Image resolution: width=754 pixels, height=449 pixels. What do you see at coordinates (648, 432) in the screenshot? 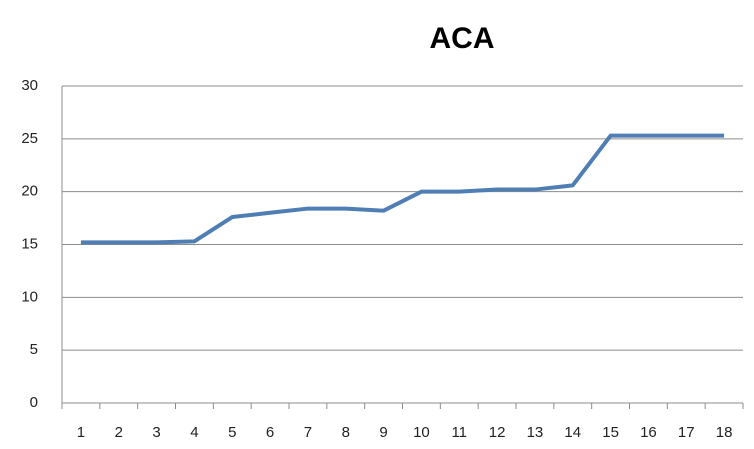
I see `x-tick-label: 16` at bounding box center [648, 432].